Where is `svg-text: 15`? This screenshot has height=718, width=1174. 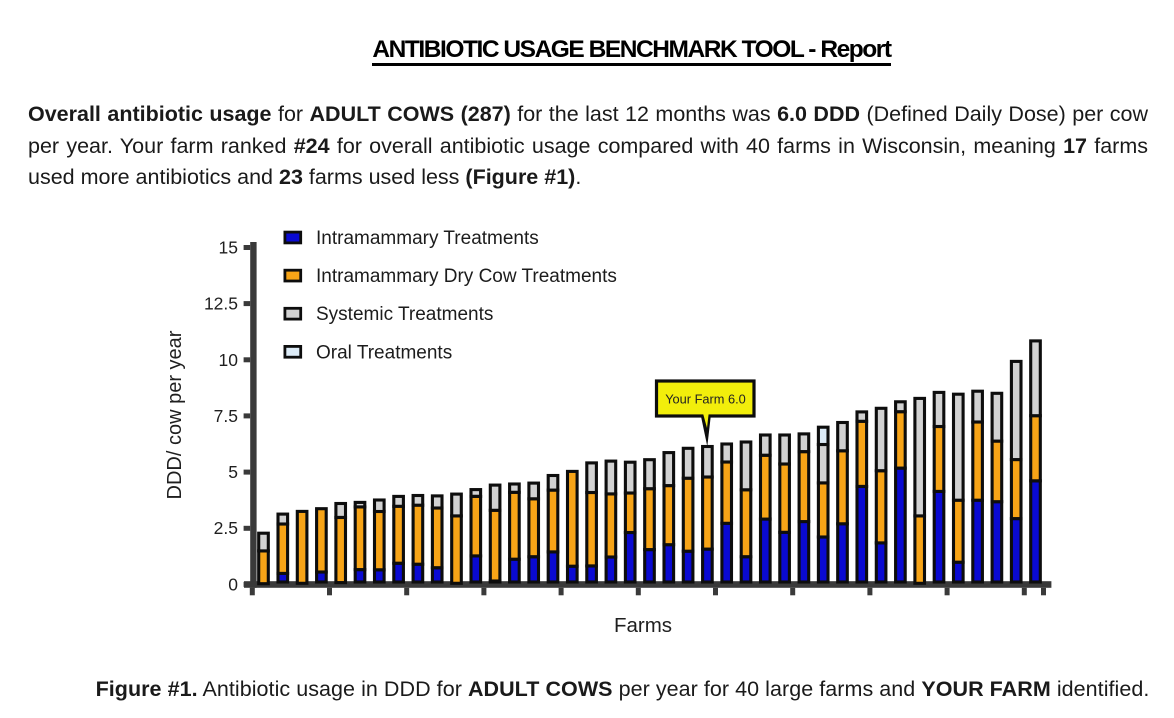
svg-text: 15 is located at coordinates (228, 248).